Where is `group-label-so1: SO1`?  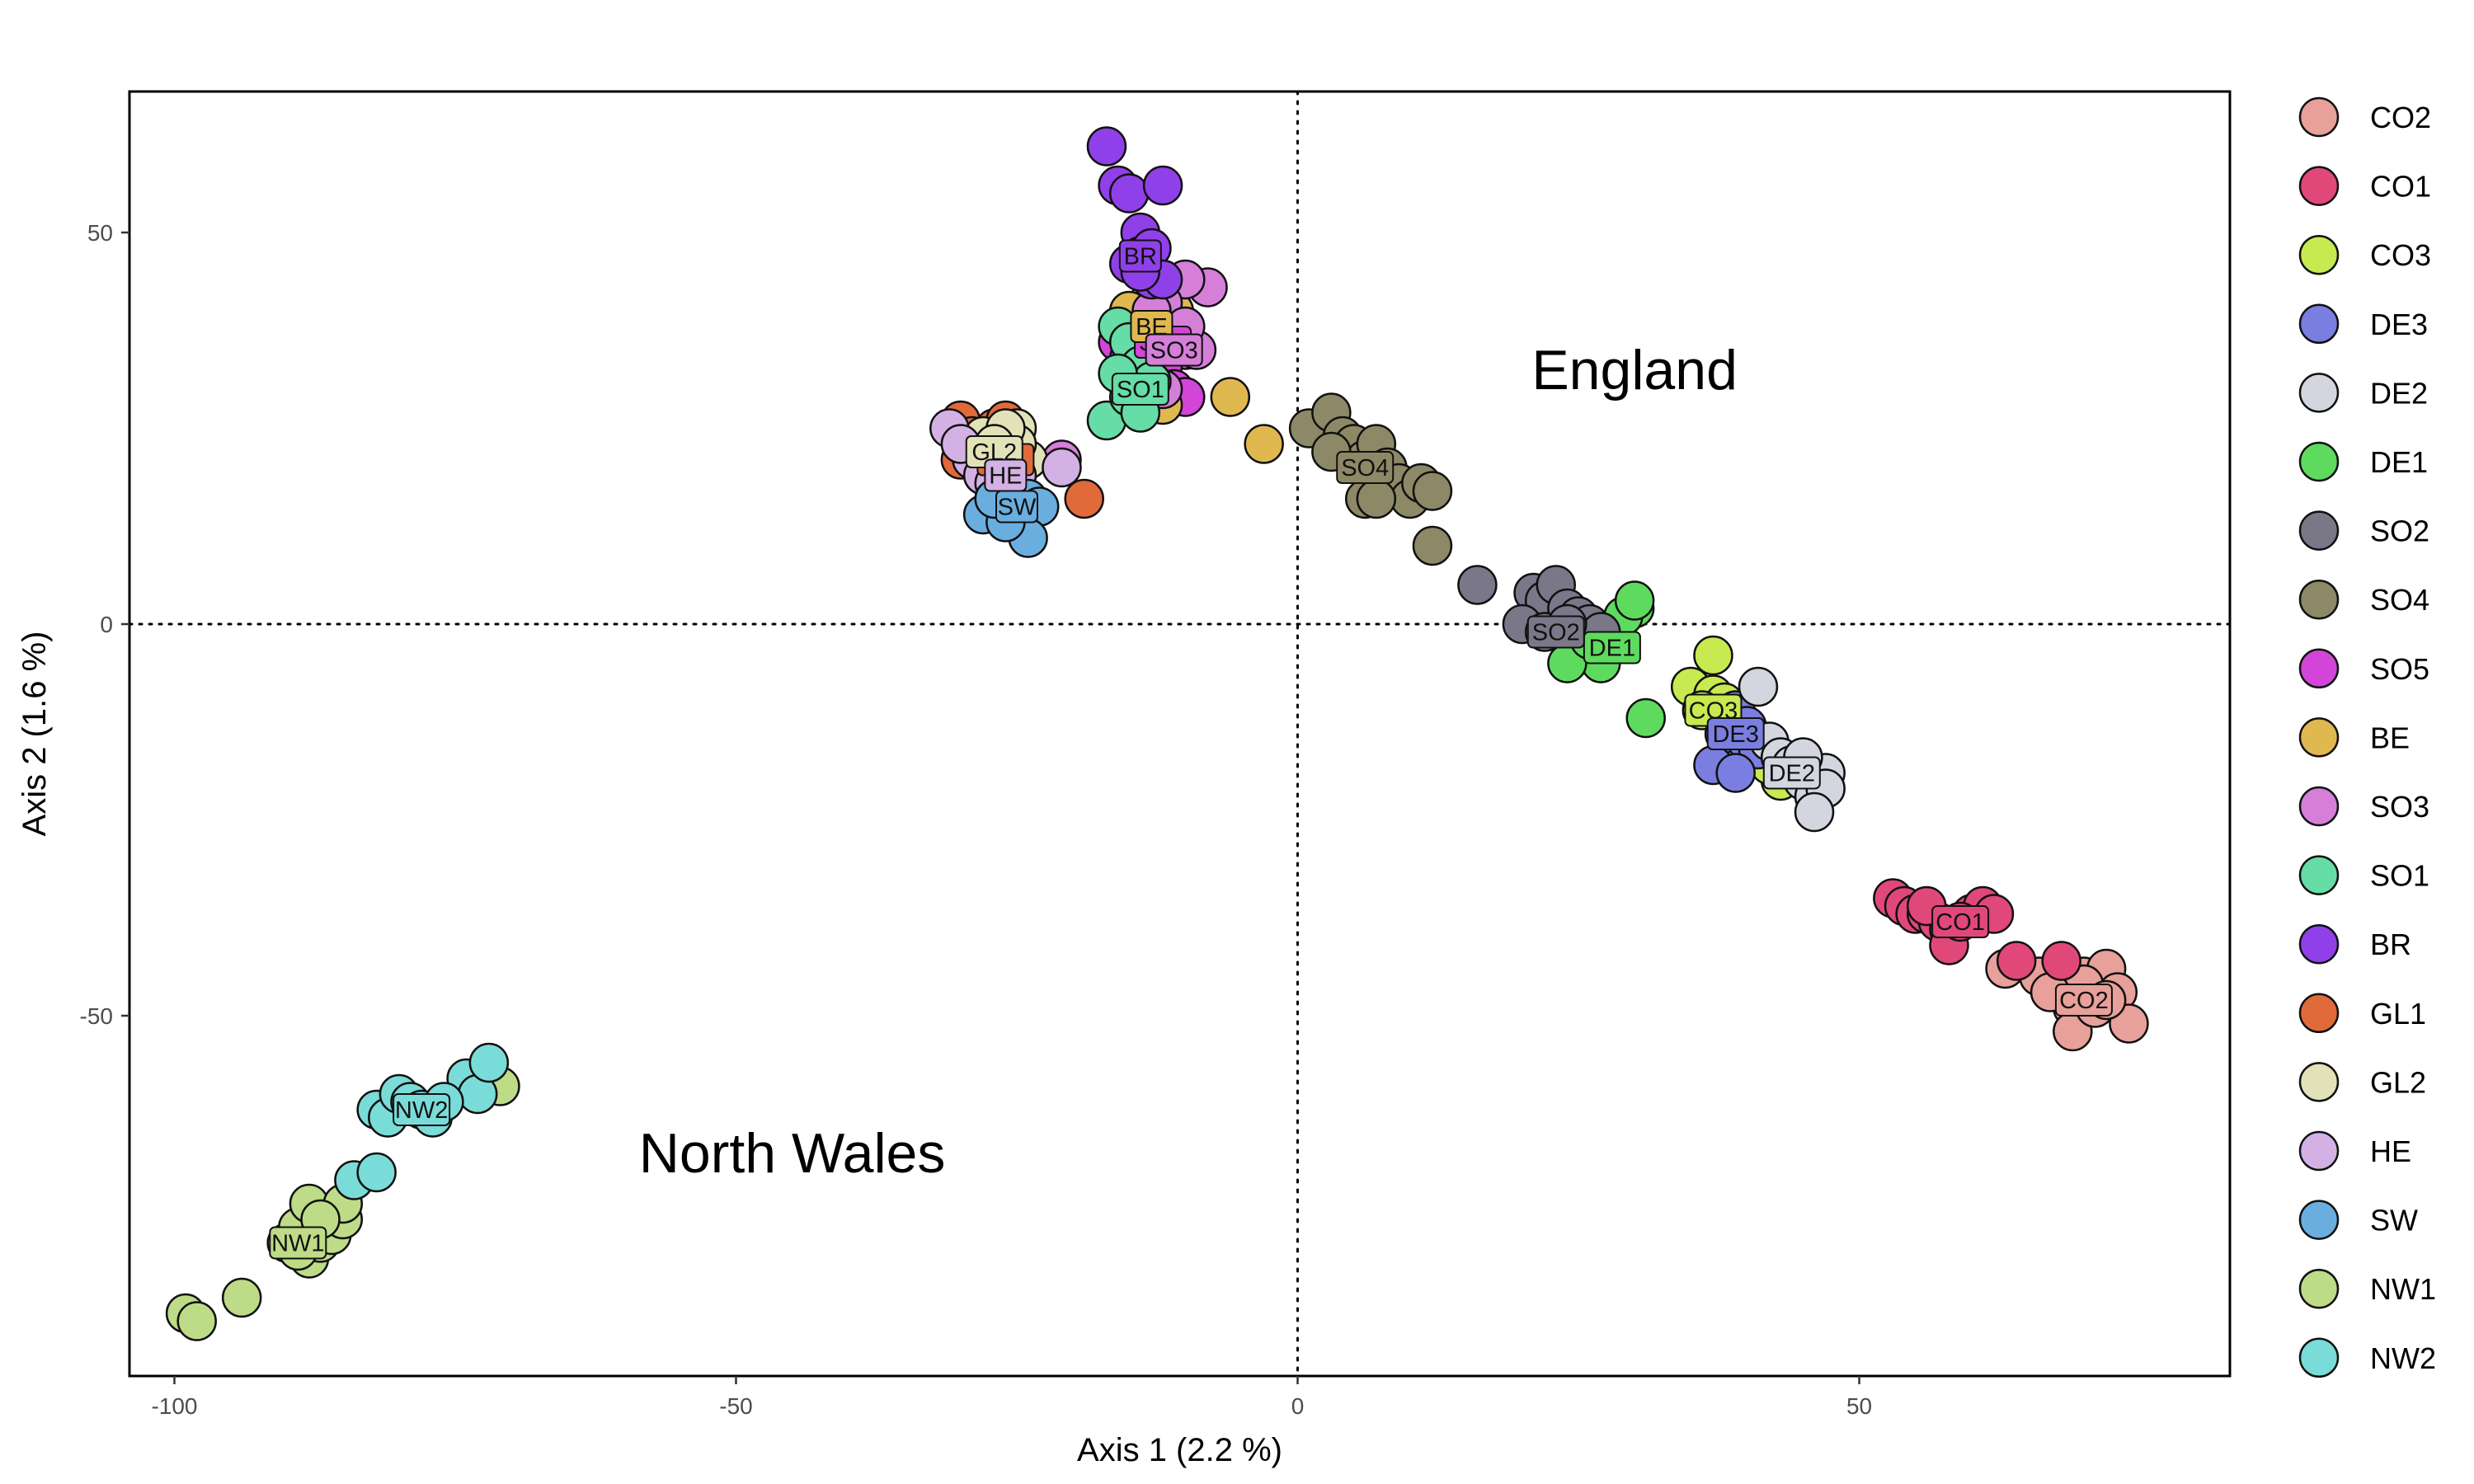
group-label-so1: SO1 is located at coordinates (1140, 389).